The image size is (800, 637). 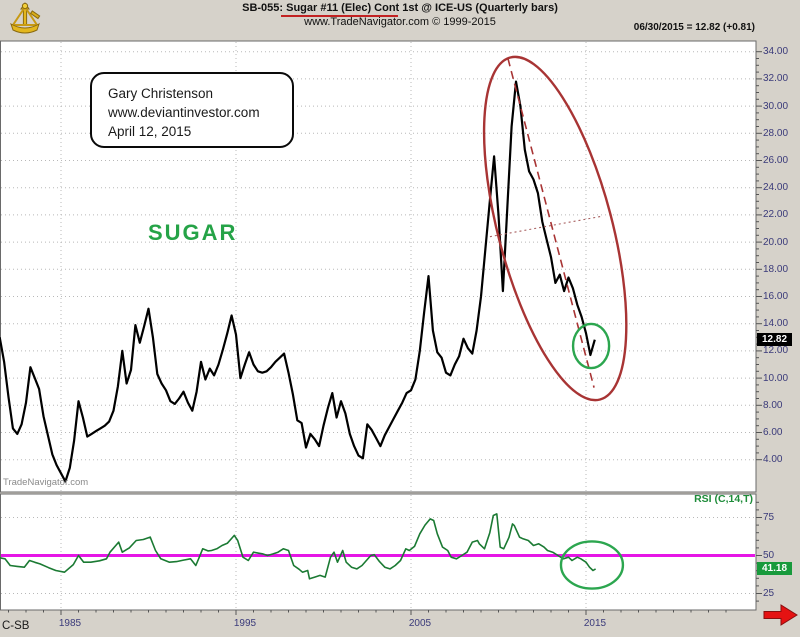 What do you see at coordinates (184, 112) in the screenshot?
I see `annotation-line-site: www.deviantinvestor.com` at bounding box center [184, 112].